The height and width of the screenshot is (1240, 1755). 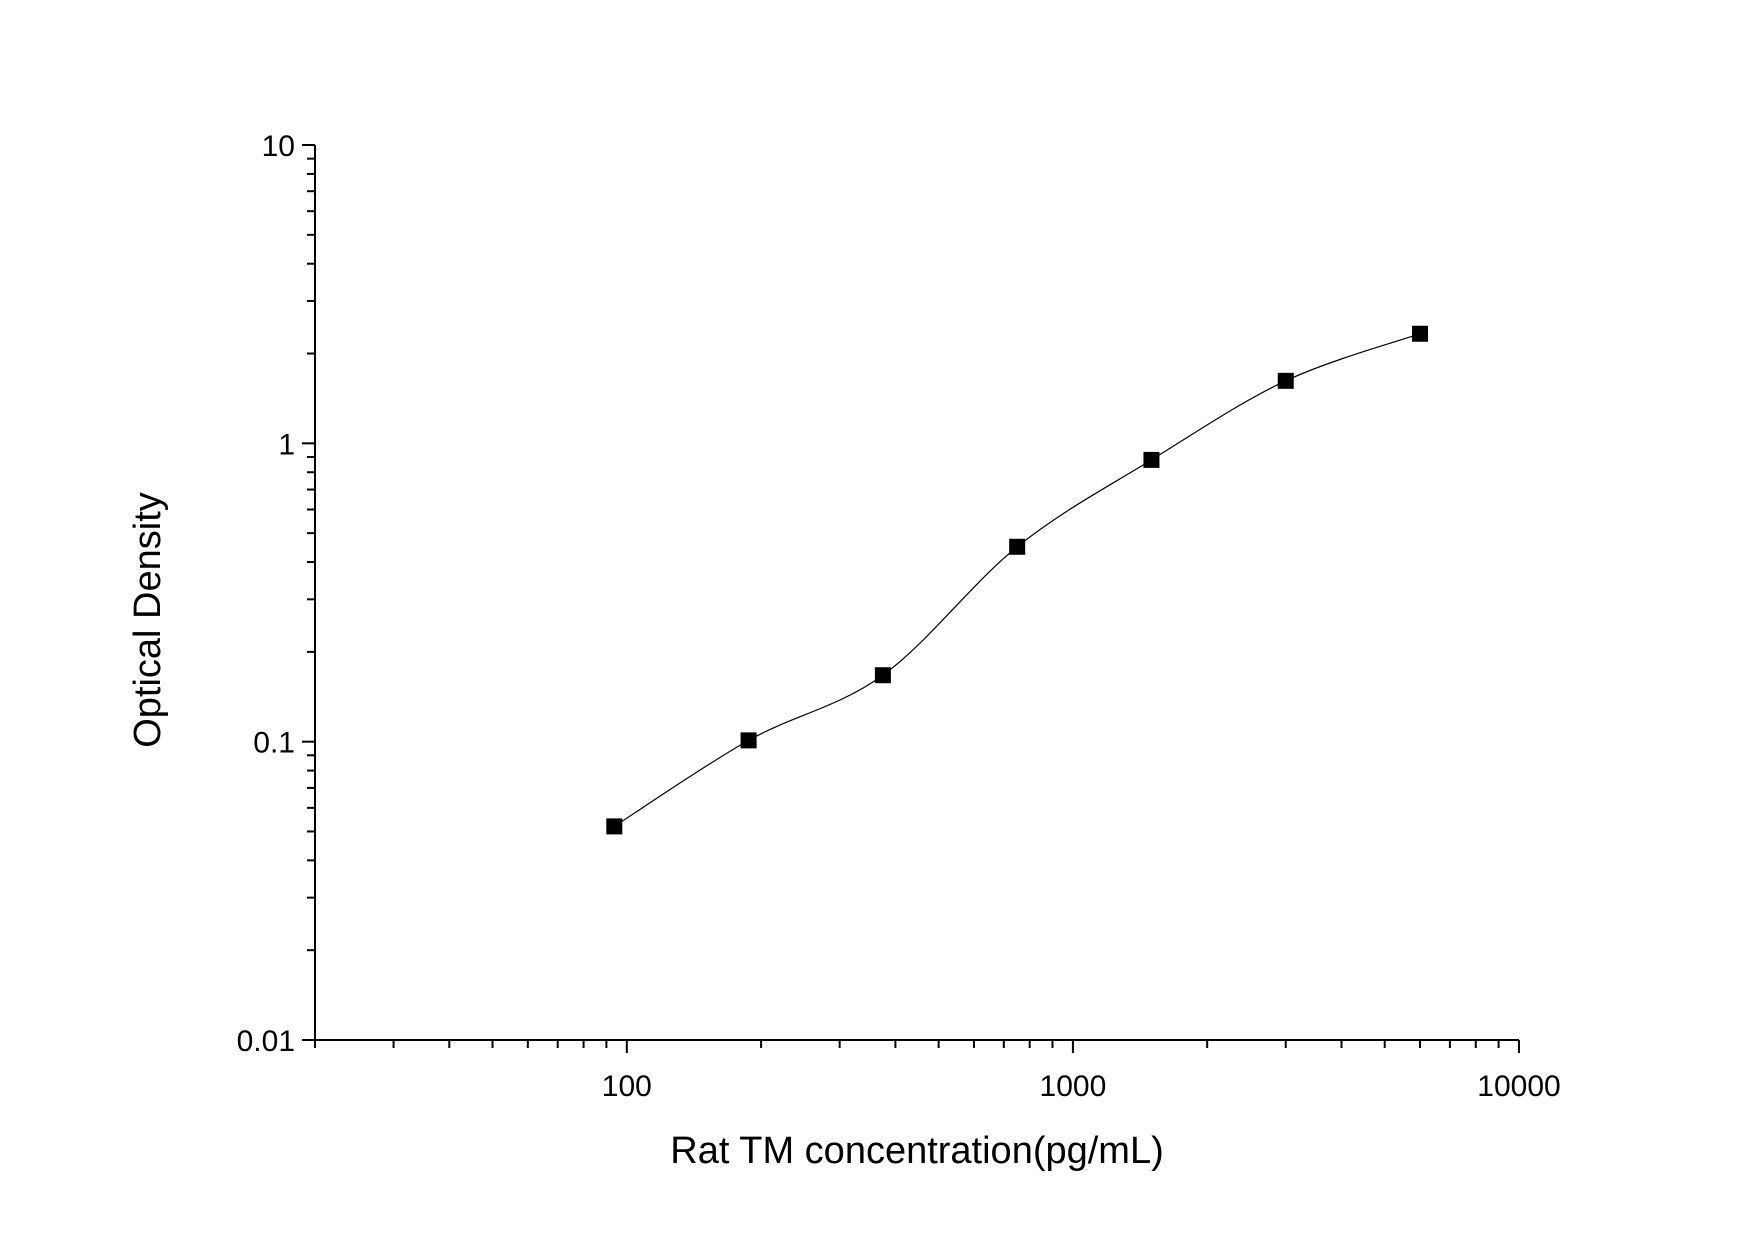 I want to click on y-axis-label: Optical Density, so click(x=148, y=620).